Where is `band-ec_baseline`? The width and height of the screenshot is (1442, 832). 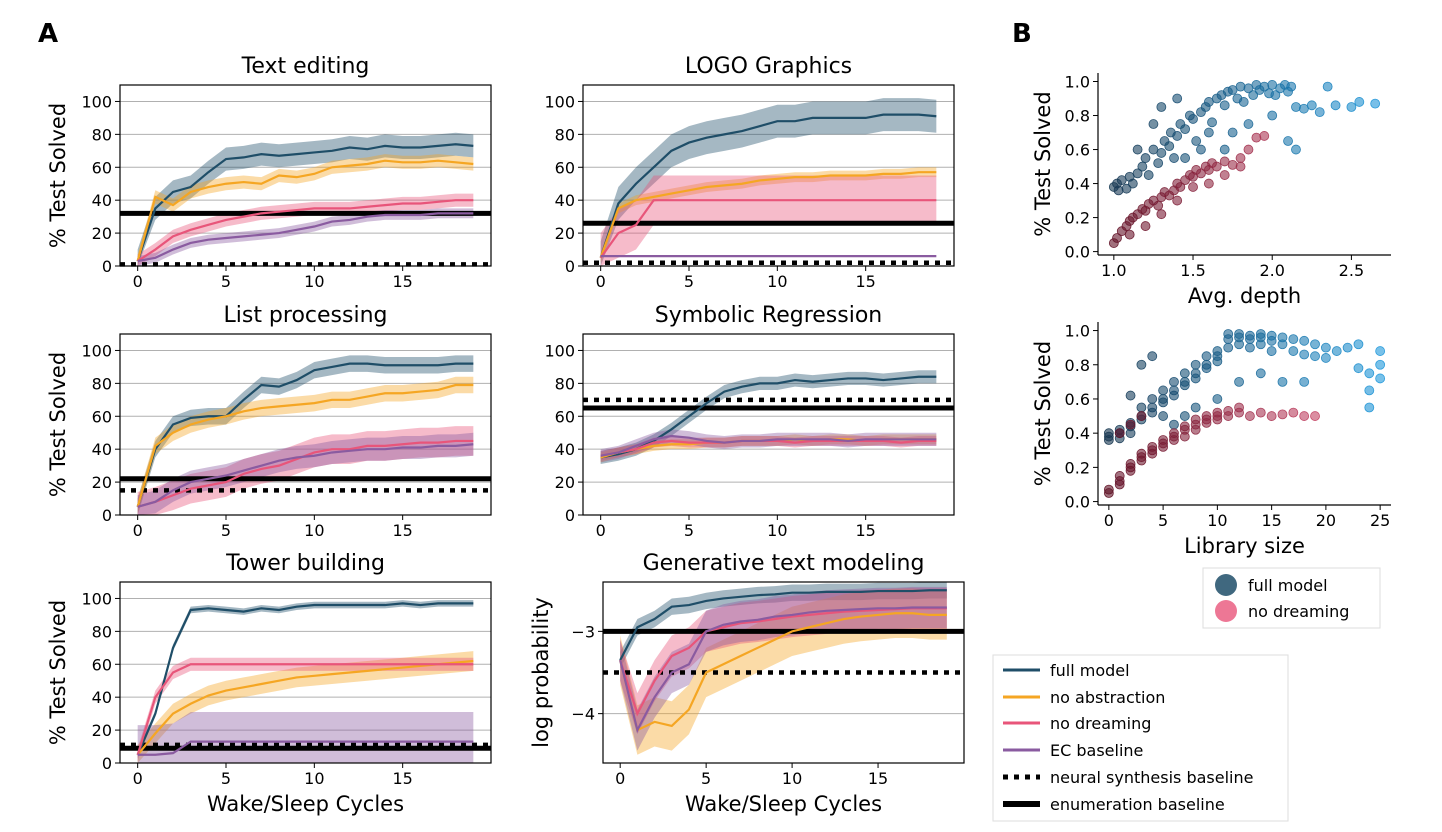 band-ec_baseline is located at coordinates (783, 668).